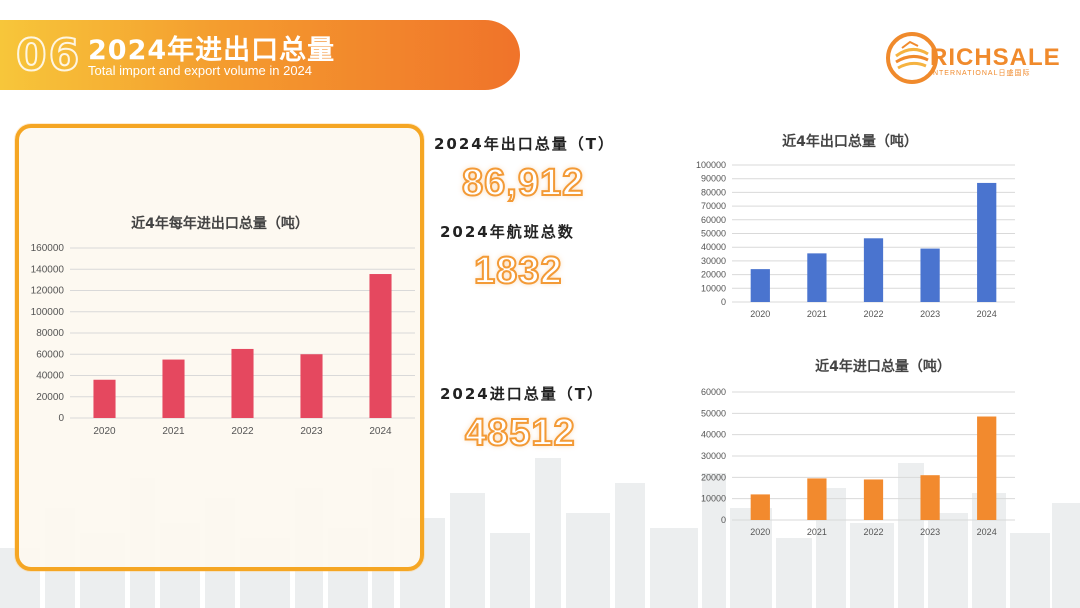 The height and width of the screenshot is (608, 1080). What do you see at coordinates (817, 314) in the screenshot?
I see `export-xtick-label: 2021` at bounding box center [817, 314].